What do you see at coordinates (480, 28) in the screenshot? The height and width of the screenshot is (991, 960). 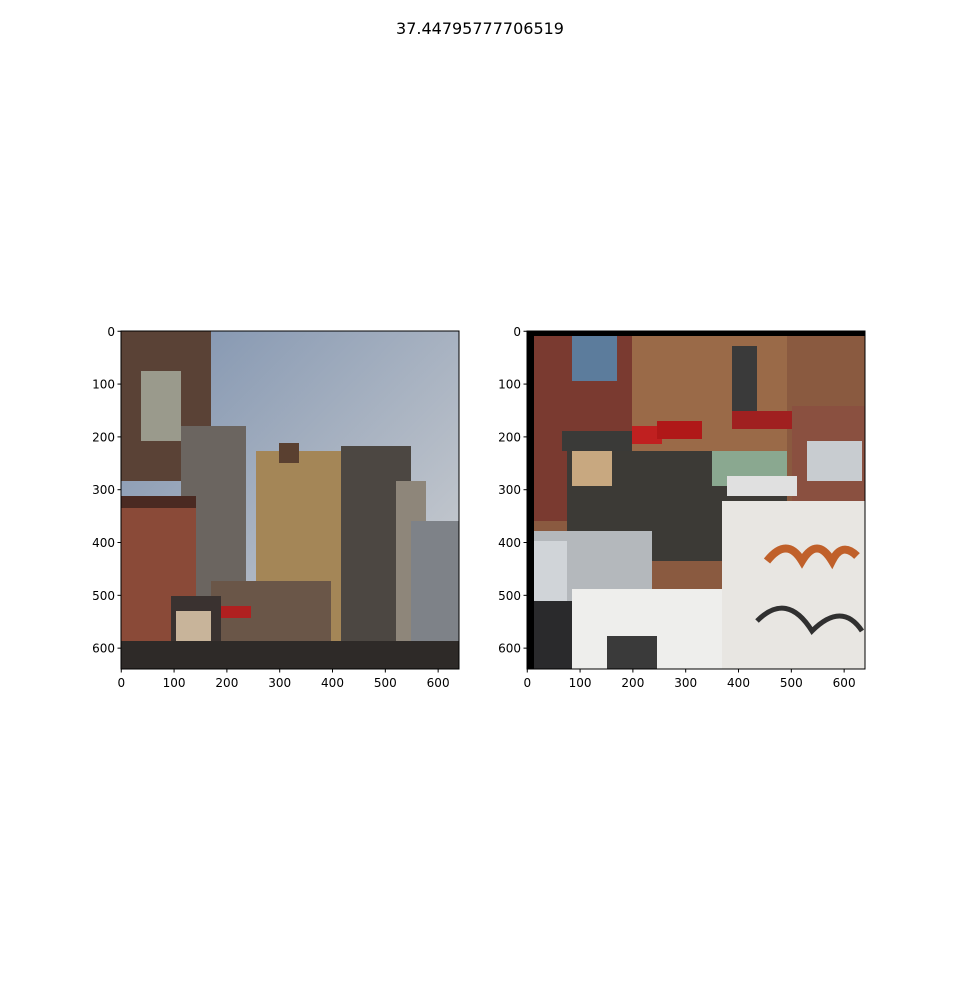 I see `figure-title: 37.44795777706519` at bounding box center [480, 28].